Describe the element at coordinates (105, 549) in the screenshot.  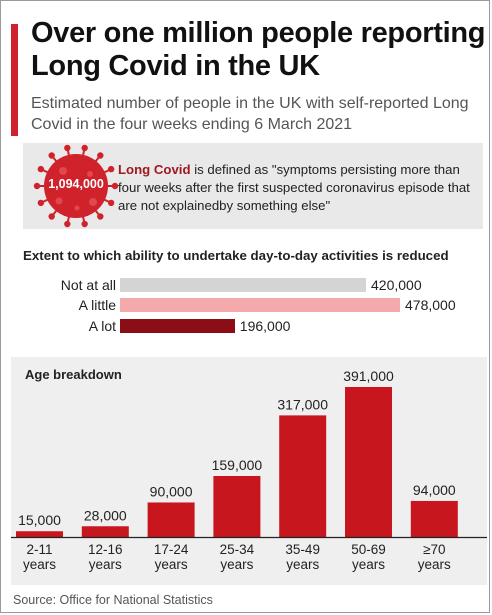
I see `age-category-label: 12-16` at that location.